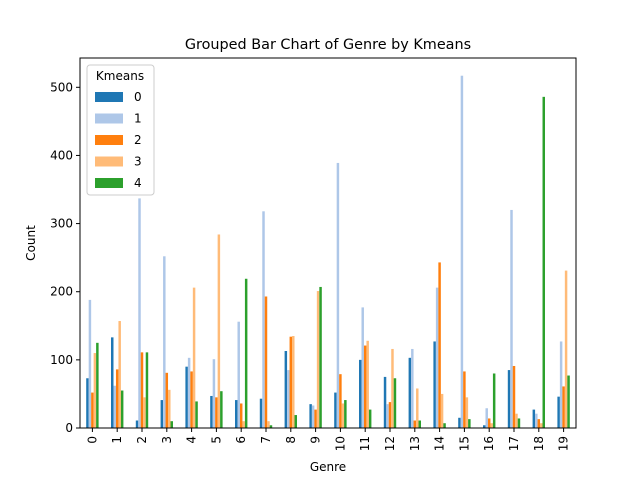 This screenshot has width=640, height=480. I want to click on x-tick-label: 3, so click(167, 440).